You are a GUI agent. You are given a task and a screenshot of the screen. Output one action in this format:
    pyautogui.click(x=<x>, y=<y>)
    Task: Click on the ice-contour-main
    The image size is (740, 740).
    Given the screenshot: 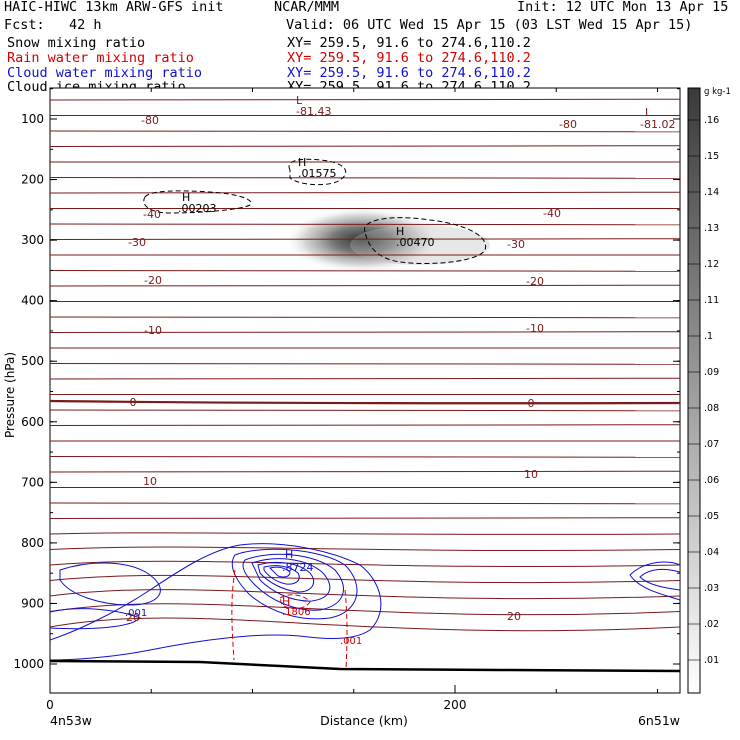 What is the action you would take?
    pyautogui.click(x=425, y=240)
    